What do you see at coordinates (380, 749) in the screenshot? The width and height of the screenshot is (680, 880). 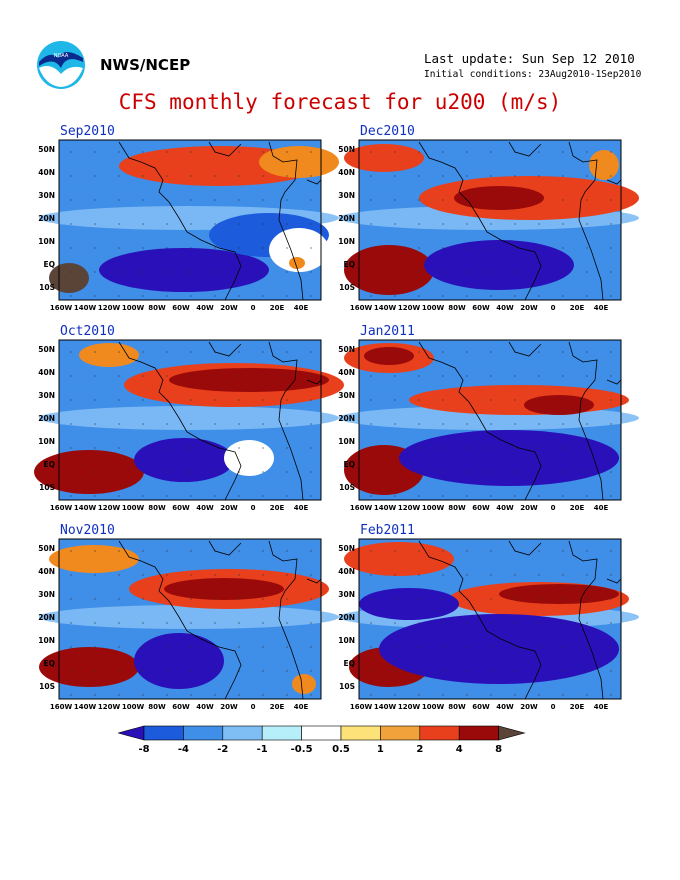 I see `colorbar-label: 1` at bounding box center [380, 749].